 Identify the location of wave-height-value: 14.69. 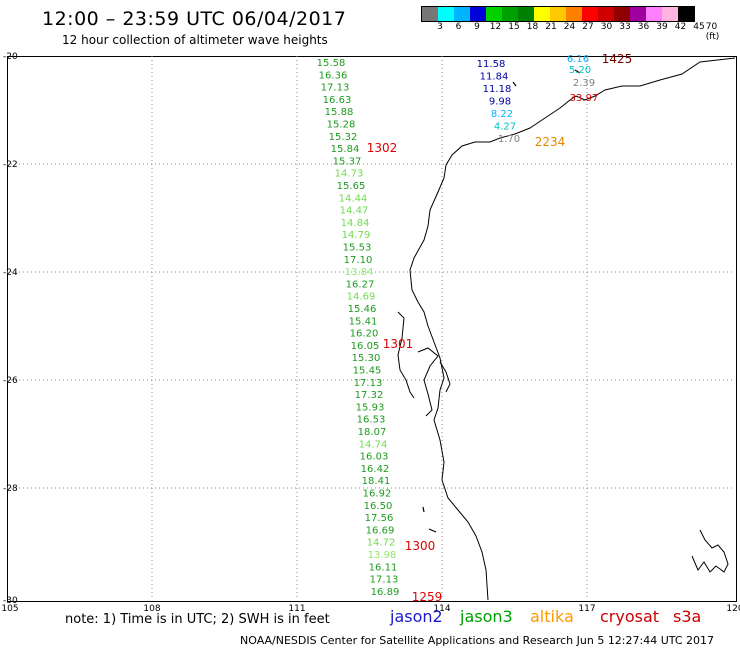
(361, 297).